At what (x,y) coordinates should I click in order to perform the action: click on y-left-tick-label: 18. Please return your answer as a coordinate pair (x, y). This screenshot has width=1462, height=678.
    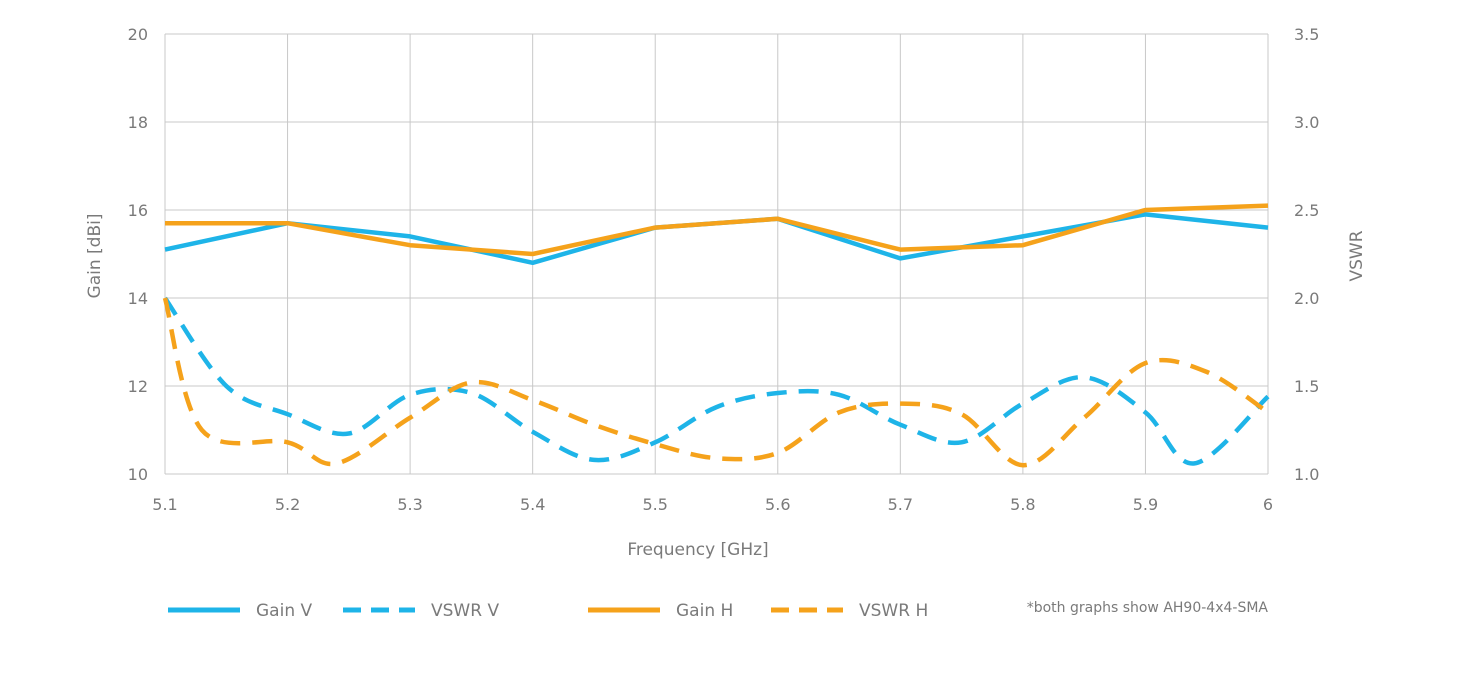
    Looking at the image, I should click on (138, 122).